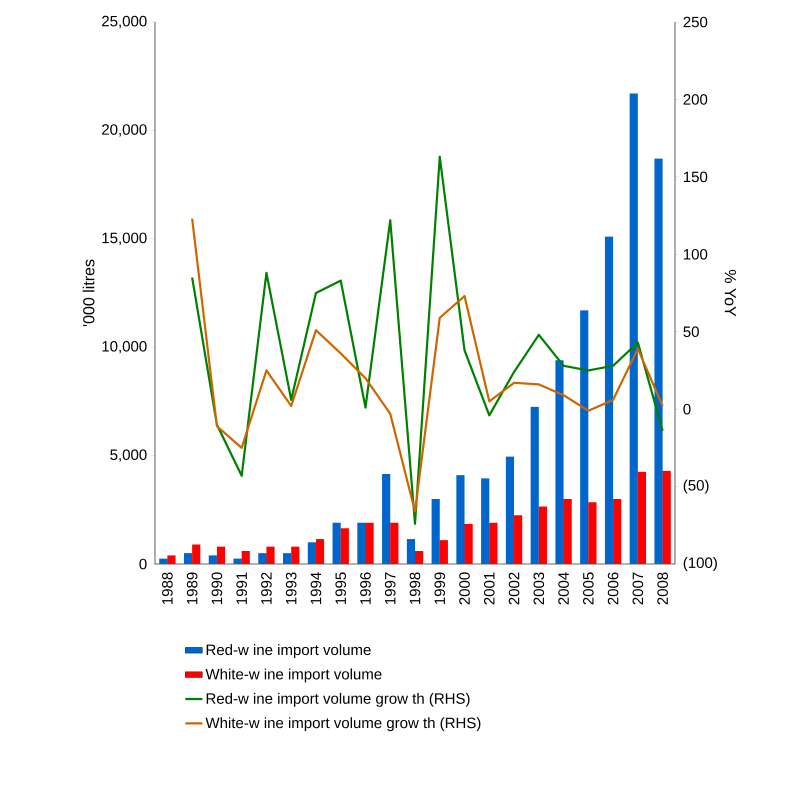 The width and height of the screenshot is (798, 788). What do you see at coordinates (390, 588) in the screenshot?
I see `x-tick-label: 1997` at bounding box center [390, 588].